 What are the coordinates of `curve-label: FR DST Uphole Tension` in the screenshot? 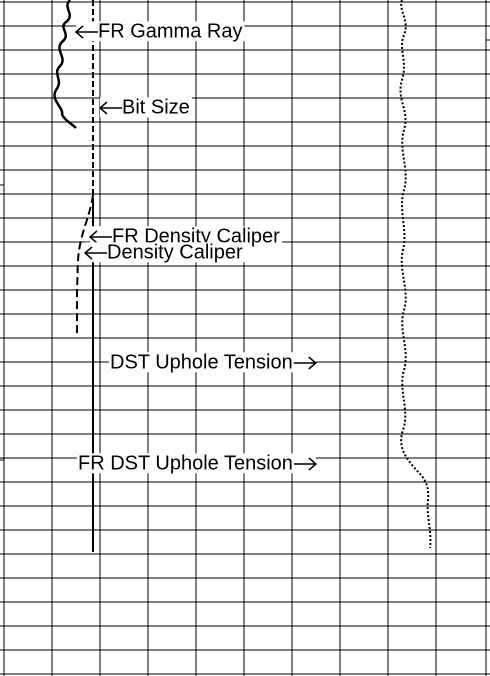 It's located at (197, 463).